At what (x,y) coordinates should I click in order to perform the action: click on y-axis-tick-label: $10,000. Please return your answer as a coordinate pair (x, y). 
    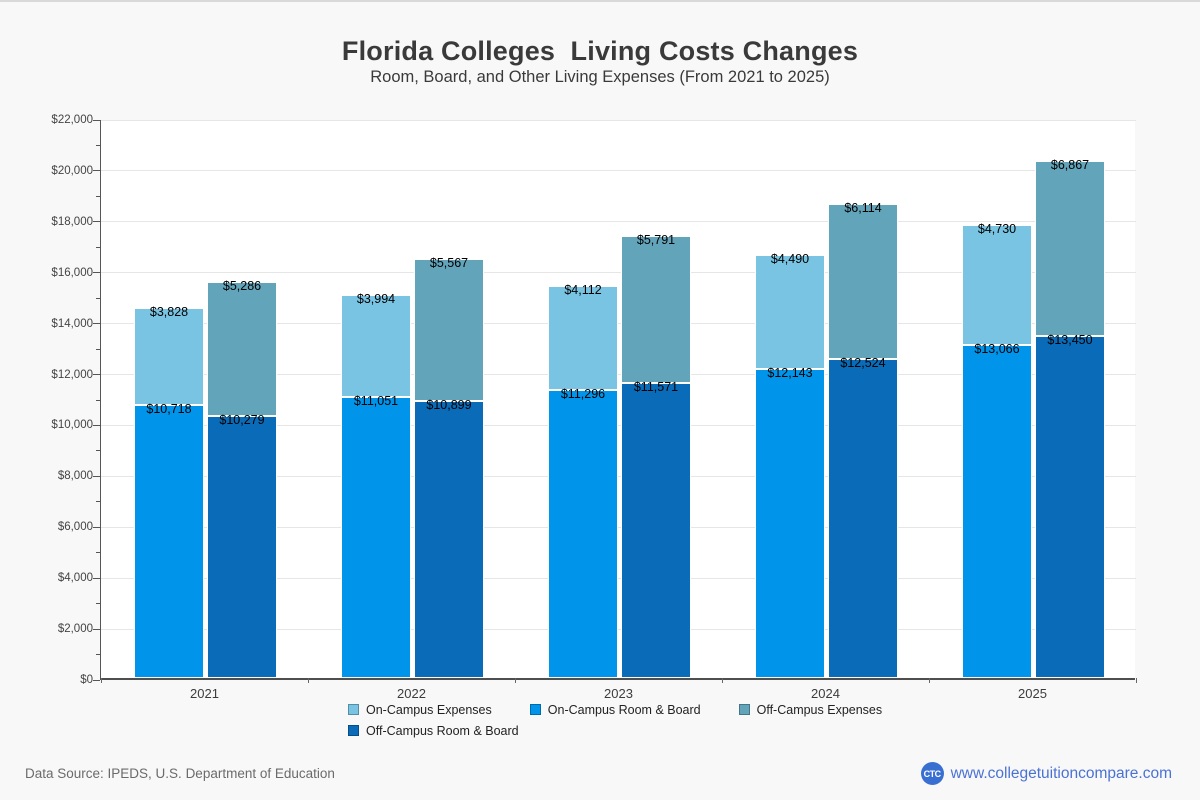
    Looking at the image, I should click on (72, 425).